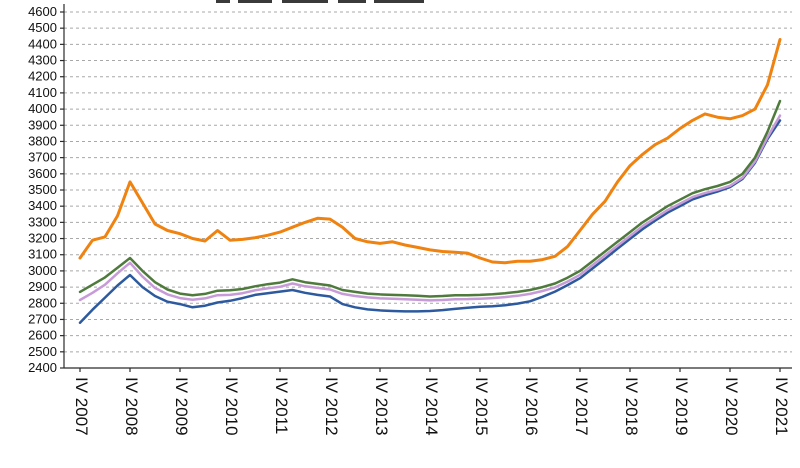 The width and height of the screenshot is (800, 468). What do you see at coordinates (42, 157) in the screenshot?
I see `y-tick-label: 3700` at bounding box center [42, 157].